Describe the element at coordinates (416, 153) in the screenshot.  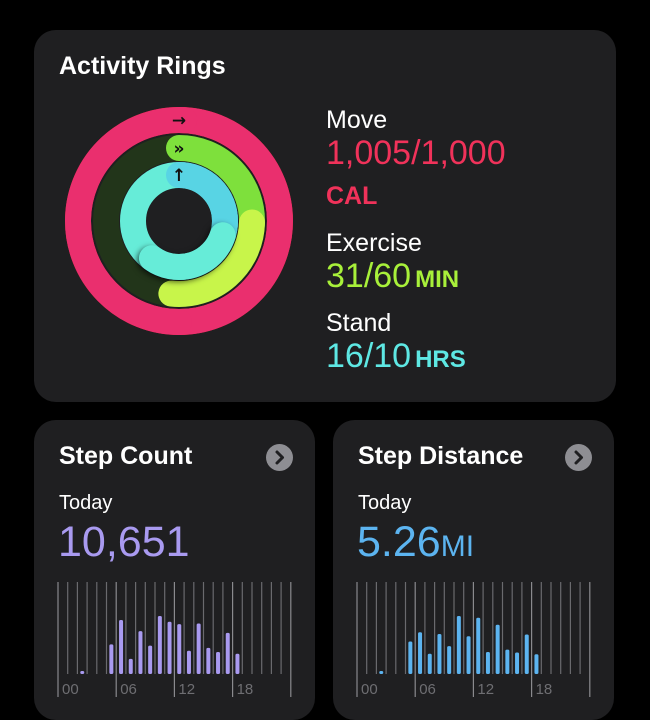
I see `move-value: 1,005/1,000` at that location.